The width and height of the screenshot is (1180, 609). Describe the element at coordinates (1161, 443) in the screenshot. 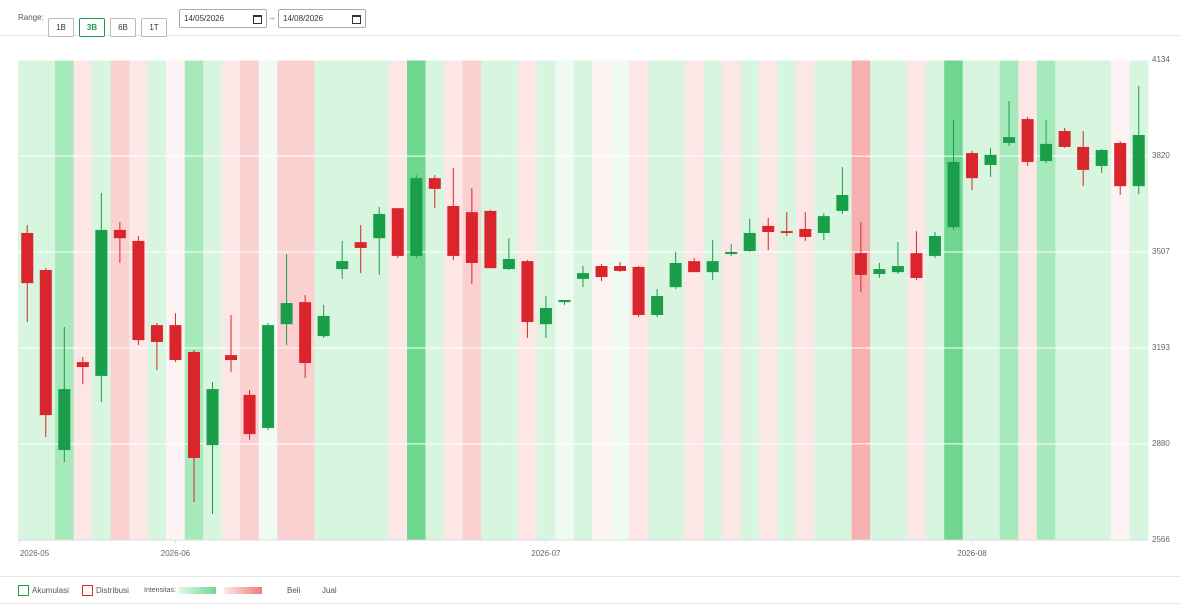

I see `y-tick-label: 2880` at that location.